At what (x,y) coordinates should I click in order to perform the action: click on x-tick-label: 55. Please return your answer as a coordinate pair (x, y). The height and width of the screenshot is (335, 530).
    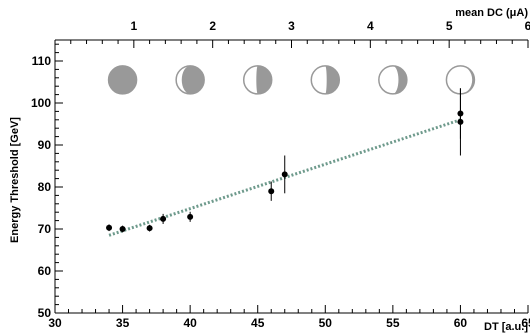
    Looking at the image, I should click on (393, 323).